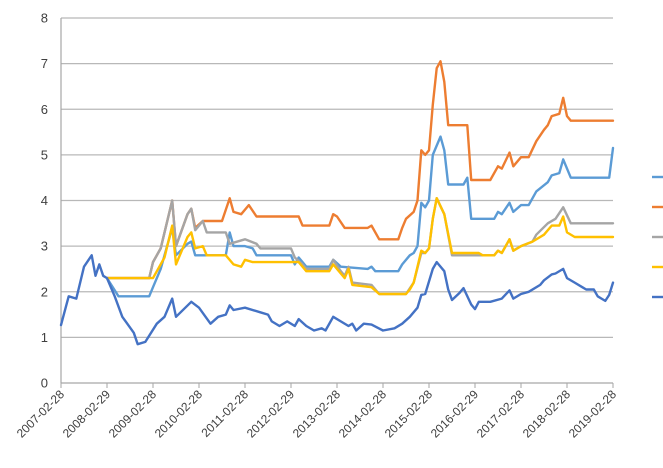 The image size is (663, 468). Describe the element at coordinates (44, 246) in the screenshot. I see `y-tick-label: 3` at that location.